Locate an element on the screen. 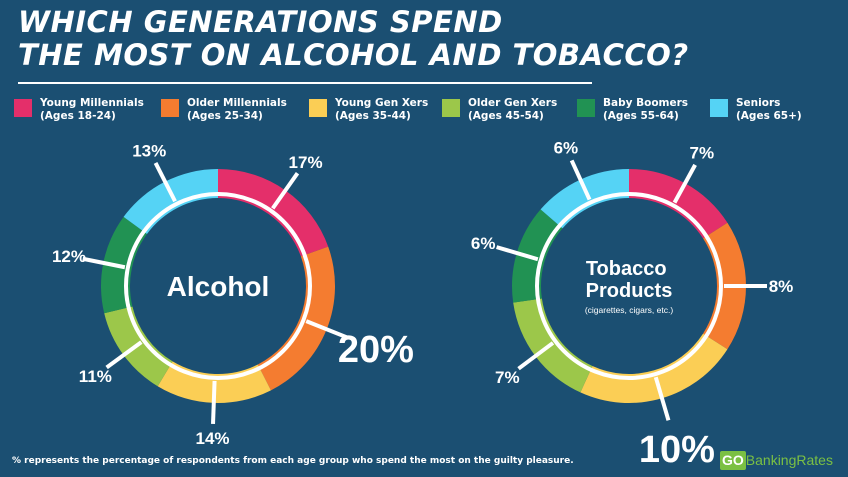 The image size is (848, 477). tobacco-data-label-young-millennials: 7% is located at coordinates (702, 153).